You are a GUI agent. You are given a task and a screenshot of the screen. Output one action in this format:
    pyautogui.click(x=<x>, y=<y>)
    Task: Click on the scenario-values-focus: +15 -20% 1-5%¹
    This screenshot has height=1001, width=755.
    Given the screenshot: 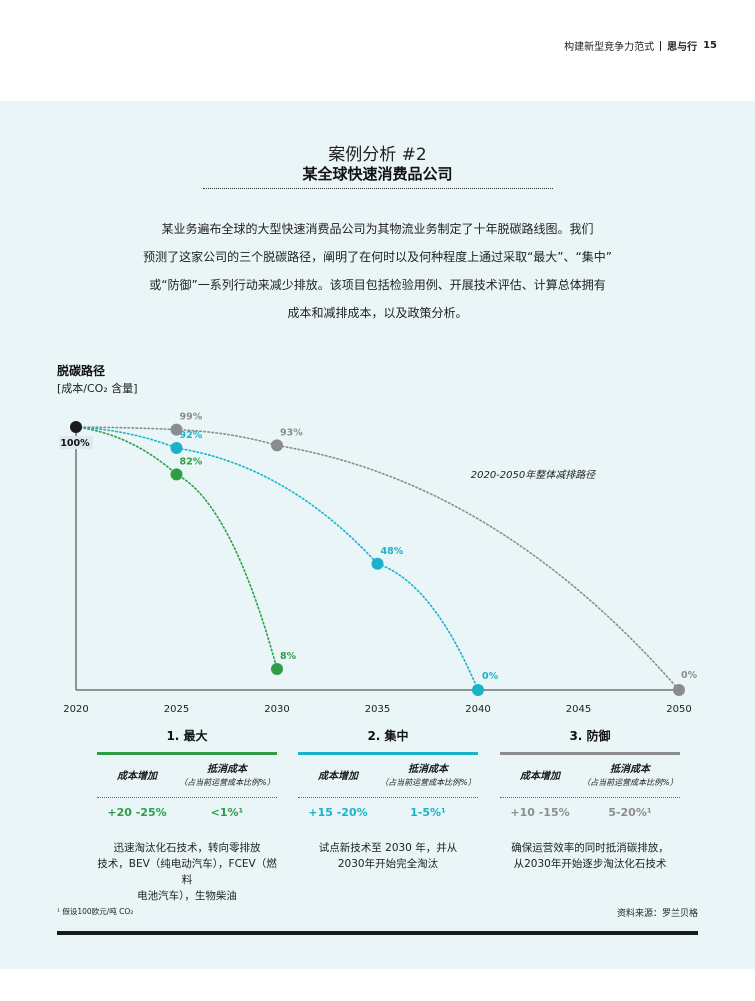 What is the action you would take?
    pyautogui.click(x=388, y=812)
    